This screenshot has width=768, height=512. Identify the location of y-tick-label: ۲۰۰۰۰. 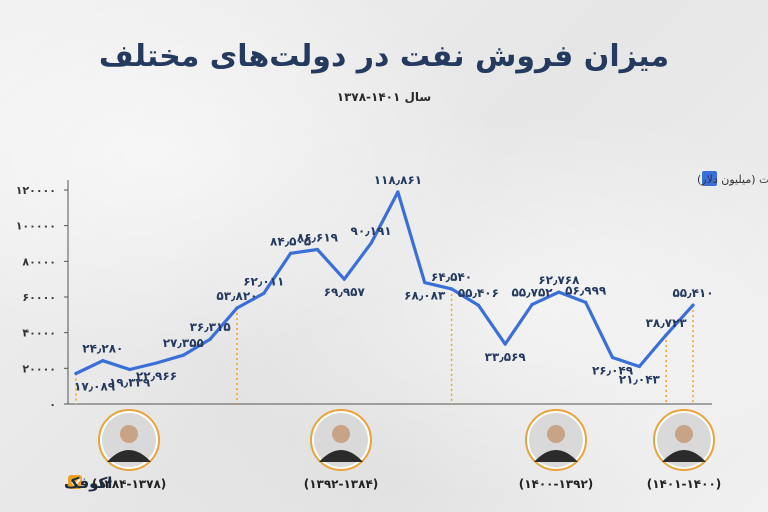
(39, 368).